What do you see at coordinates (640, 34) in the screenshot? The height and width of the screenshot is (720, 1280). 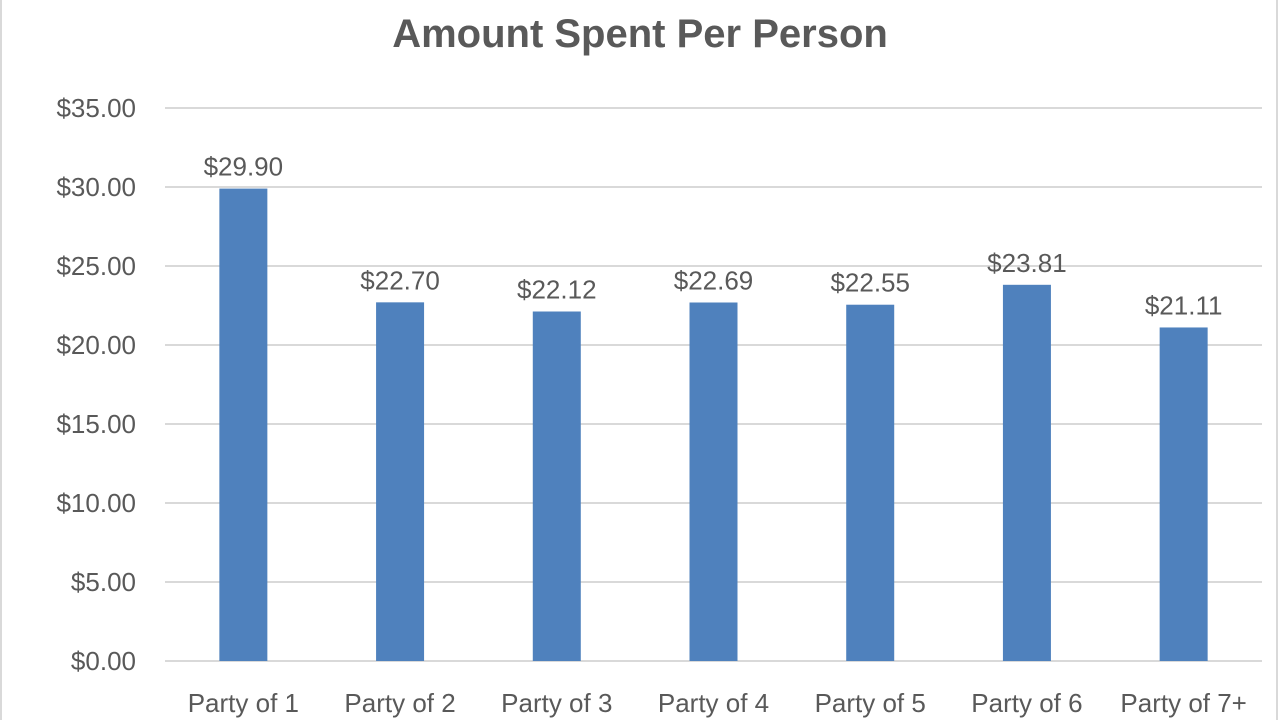 I see `chart-title: Amount Spent Per Person` at bounding box center [640, 34].